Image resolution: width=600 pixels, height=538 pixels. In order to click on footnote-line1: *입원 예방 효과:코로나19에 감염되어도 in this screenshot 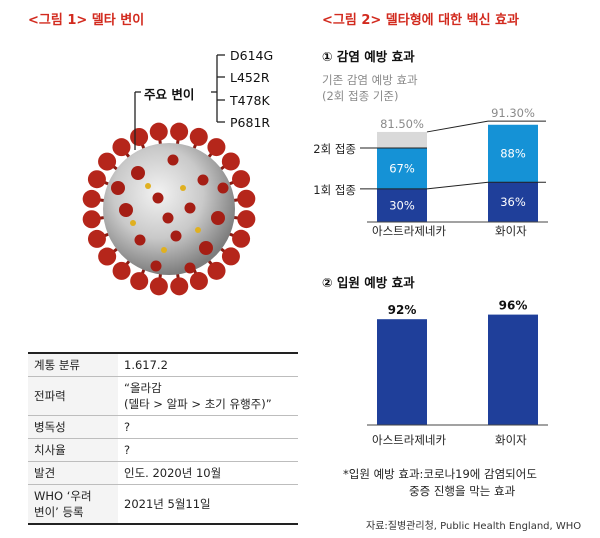, I will do `click(440, 474)`.